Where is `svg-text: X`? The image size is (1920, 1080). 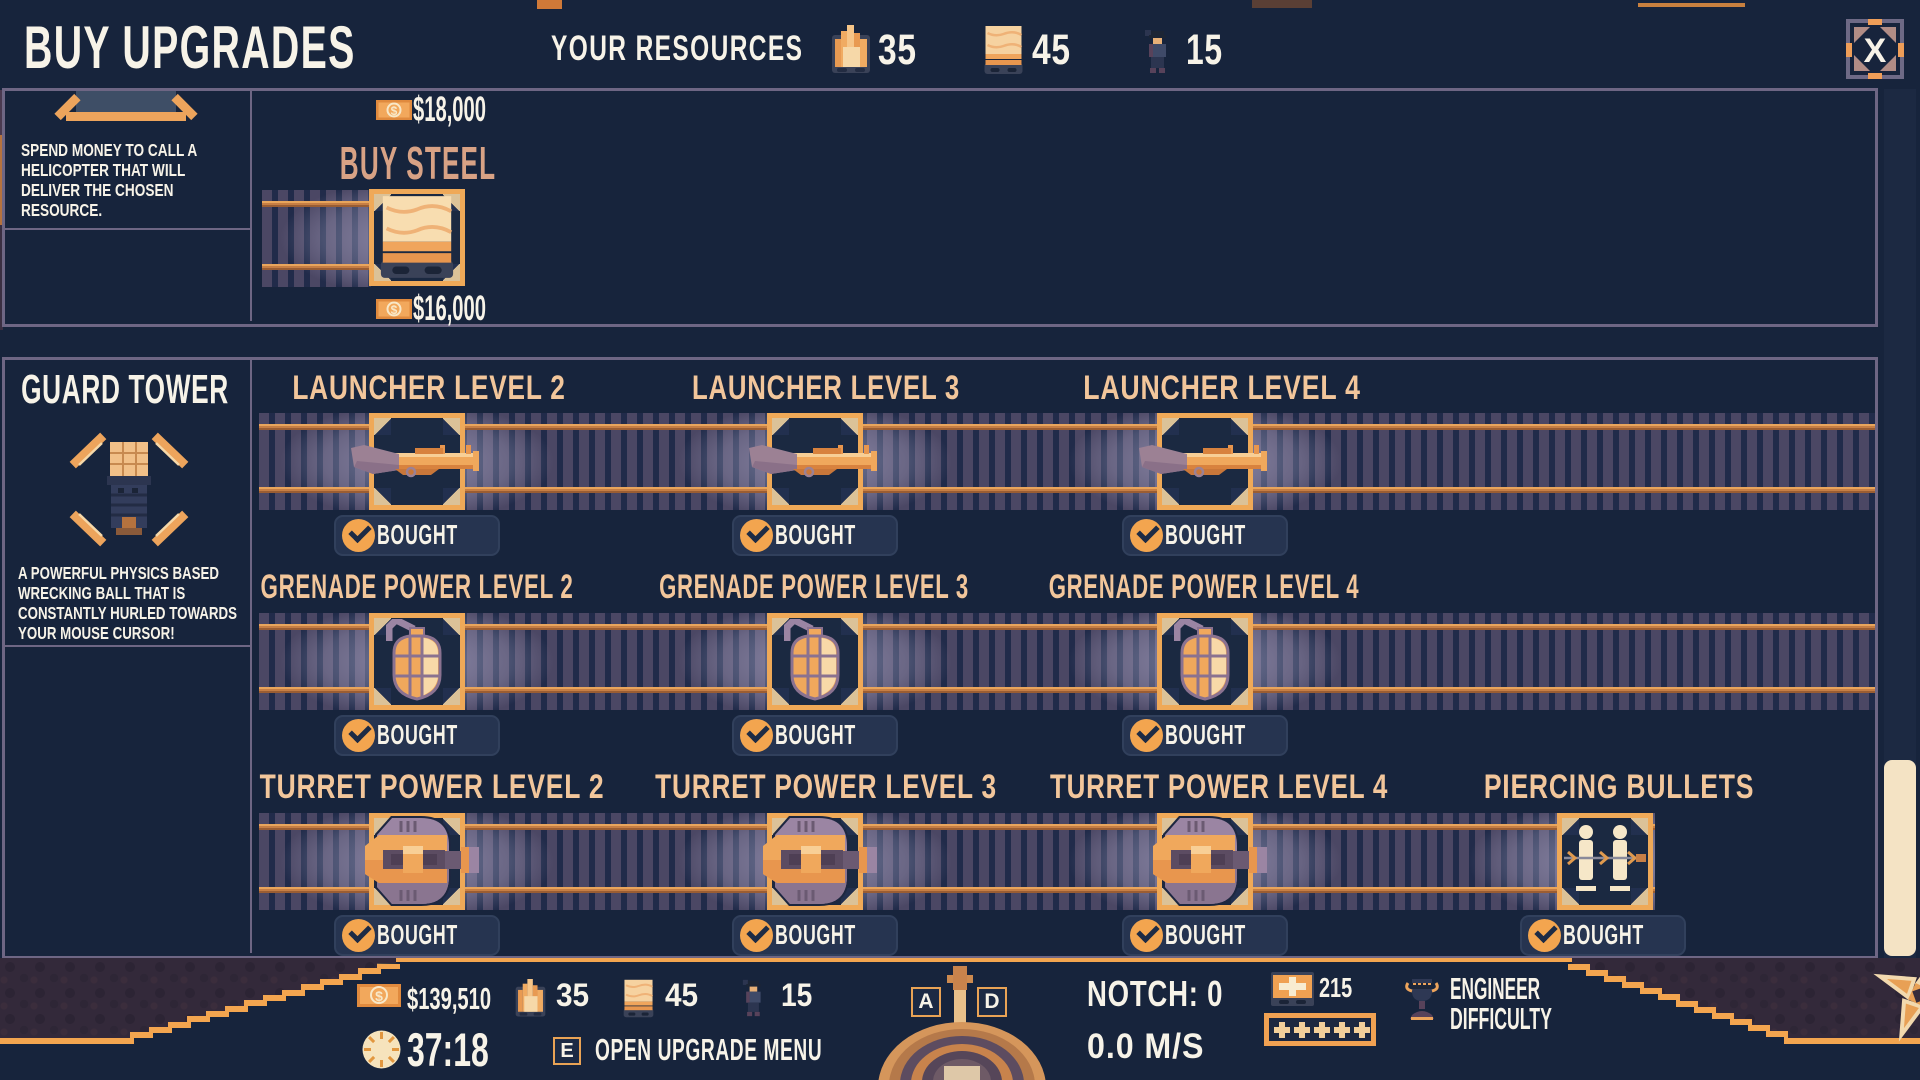 svg-text: X is located at coordinates (1875, 51).